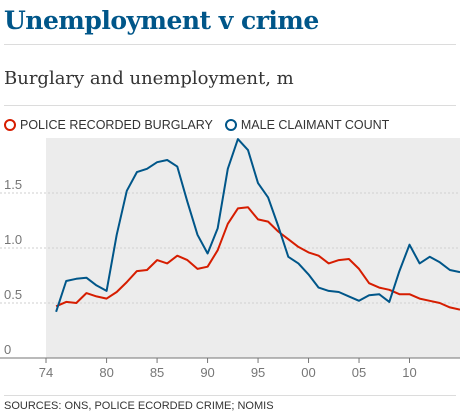 The width and height of the screenshot is (460, 419). Describe the element at coordinates (315, 125) in the screenshot. I see `legend-label-claimant: MALE CLAIMANT COUNT` at that location.